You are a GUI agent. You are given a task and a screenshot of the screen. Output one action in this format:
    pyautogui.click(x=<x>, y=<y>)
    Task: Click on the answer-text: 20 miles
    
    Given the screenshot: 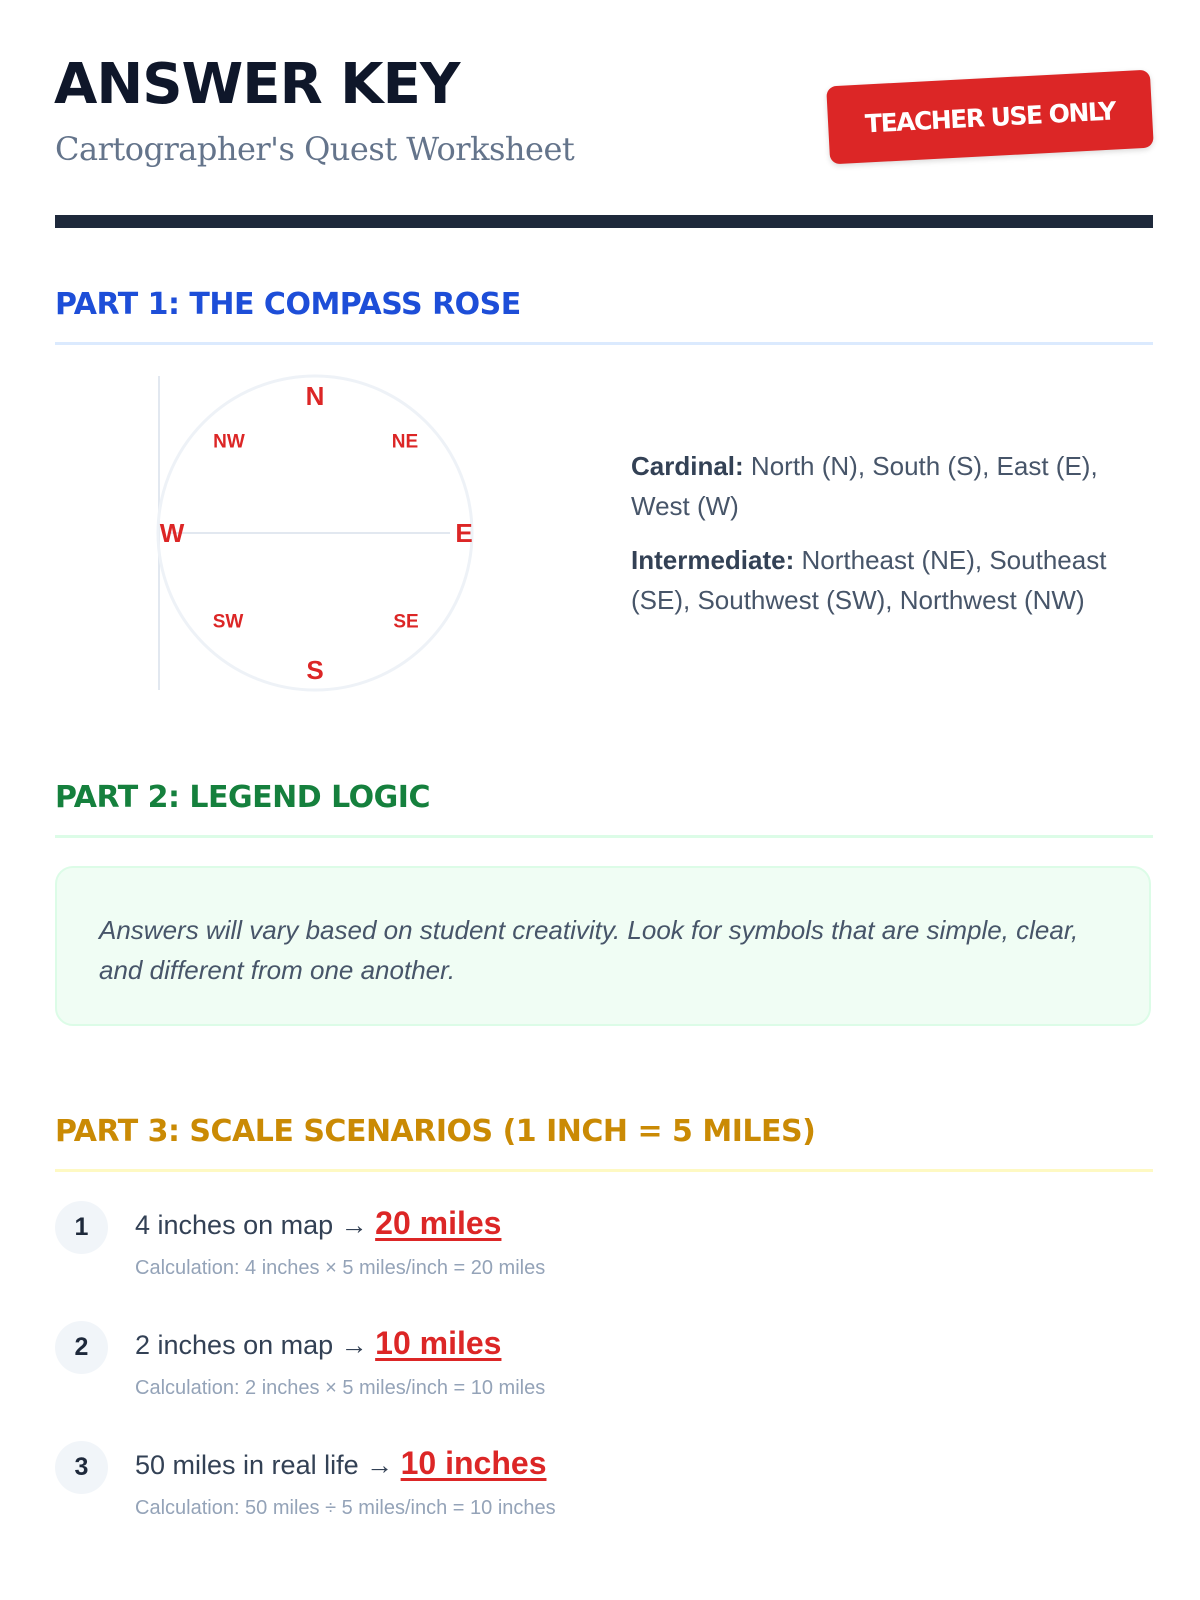 What is the action you would take?
    pyautogui.click(x=438, y=1223)
    